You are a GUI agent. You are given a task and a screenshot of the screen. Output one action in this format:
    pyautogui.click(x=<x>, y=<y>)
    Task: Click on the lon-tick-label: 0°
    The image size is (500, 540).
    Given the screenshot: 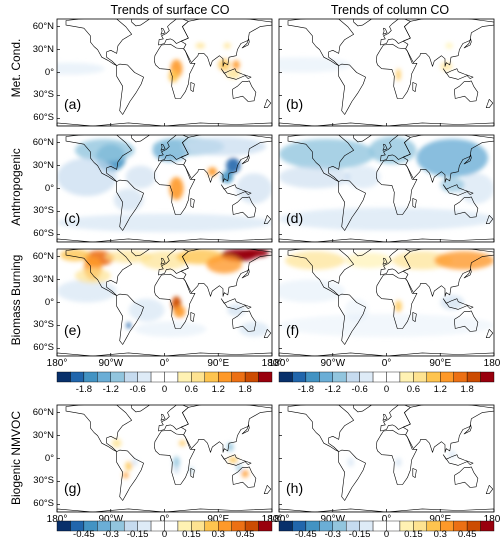 What is the action you would take?
    pyautogui.click(x=164, y=363)
    